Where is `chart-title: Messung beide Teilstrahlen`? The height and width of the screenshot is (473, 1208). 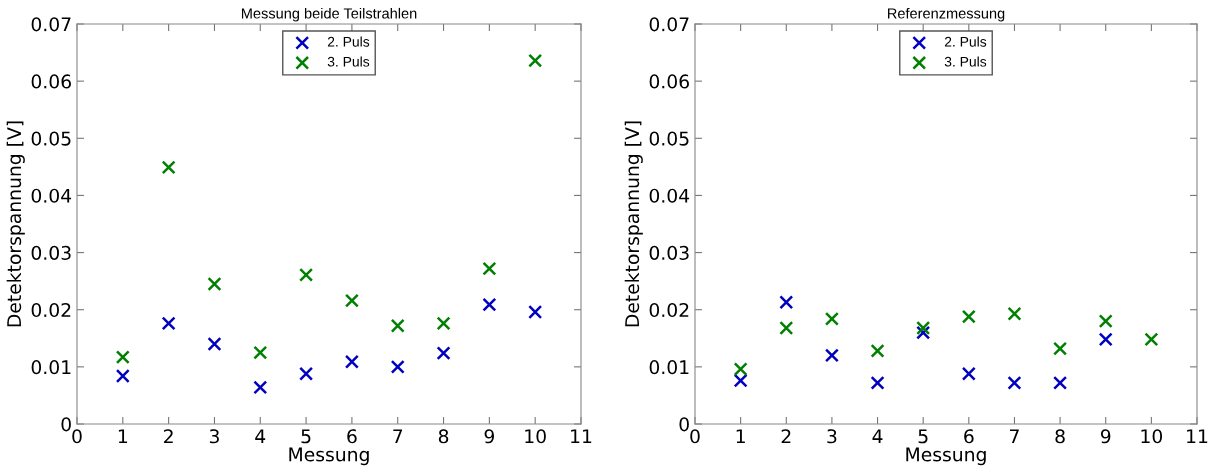 chart-title: Messung beide Teilstrahlen is located at coordinates (329, 14).